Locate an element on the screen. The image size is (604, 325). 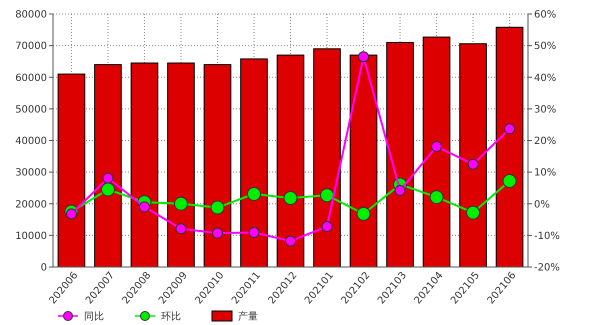
y-tick-label: 30000 is located at coordinates (31, 173).